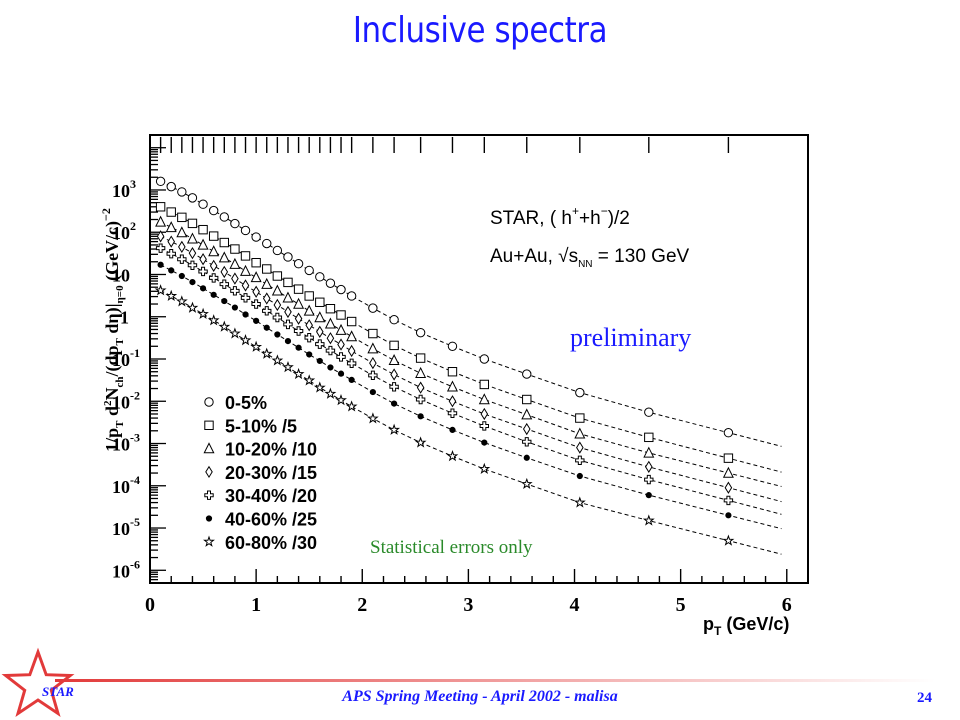  I want to click on star-logo-icon, so click(38, 682).